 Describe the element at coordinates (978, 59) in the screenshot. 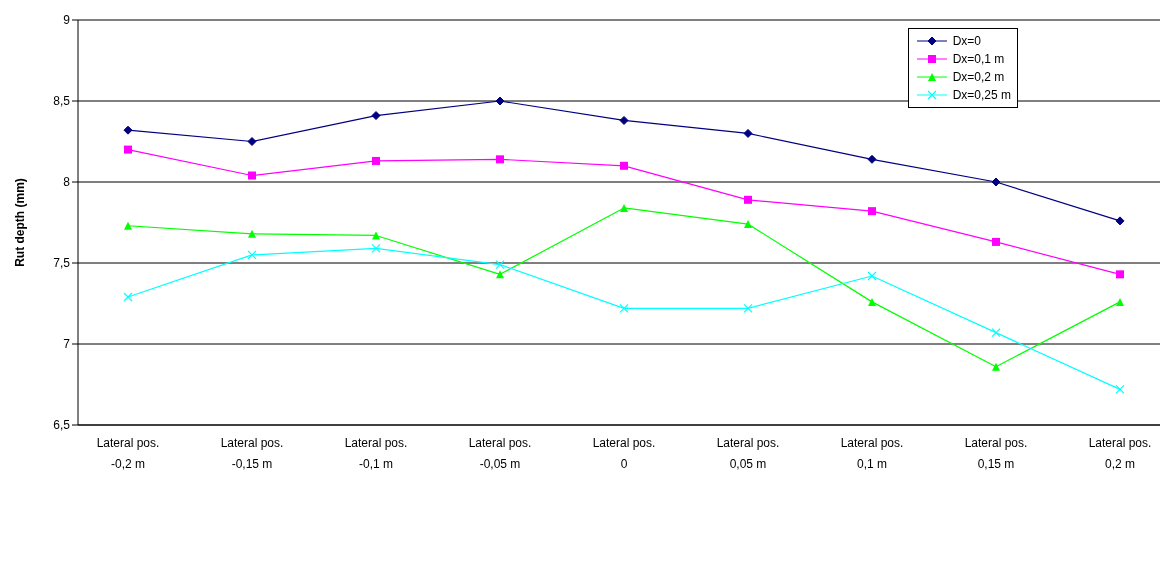

I see `legend-label: Dx=0,1 m` at that location.